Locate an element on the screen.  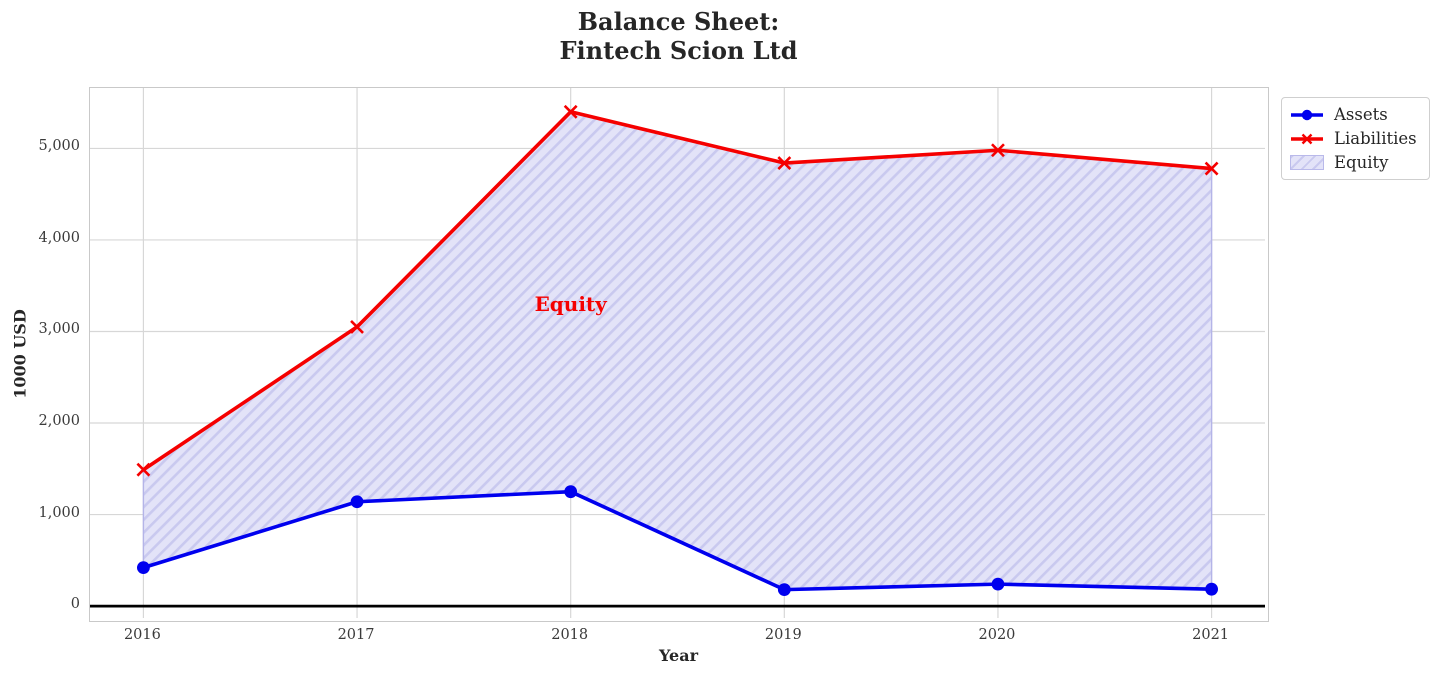
assets-line is located at coordinates (677, 540).